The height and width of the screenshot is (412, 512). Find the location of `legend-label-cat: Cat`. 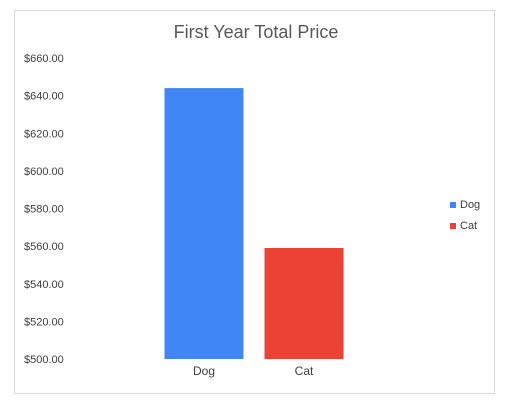

legend-label-cat: Cat is located at coordinates (468, 226).